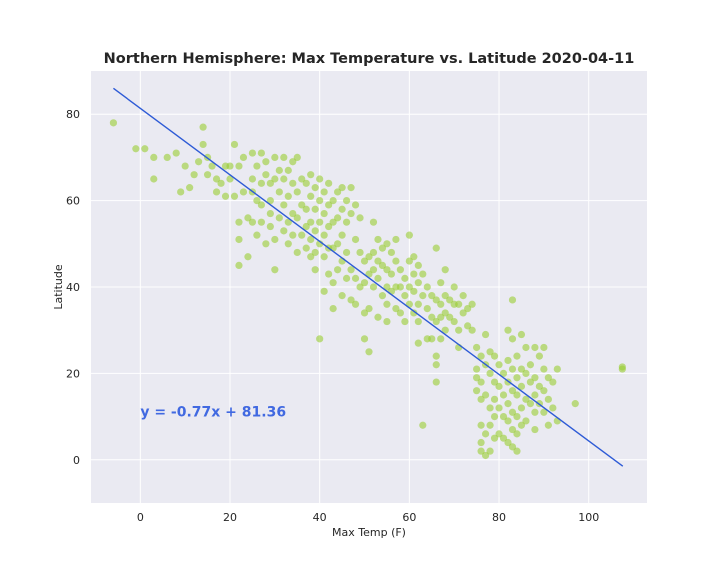 The image size is (720, 576). What do you see at coordinates (213, 413) in the screenshot?
I see `regression-equation: y = -0.77x + 81.36` at bounding box center [213, 413].